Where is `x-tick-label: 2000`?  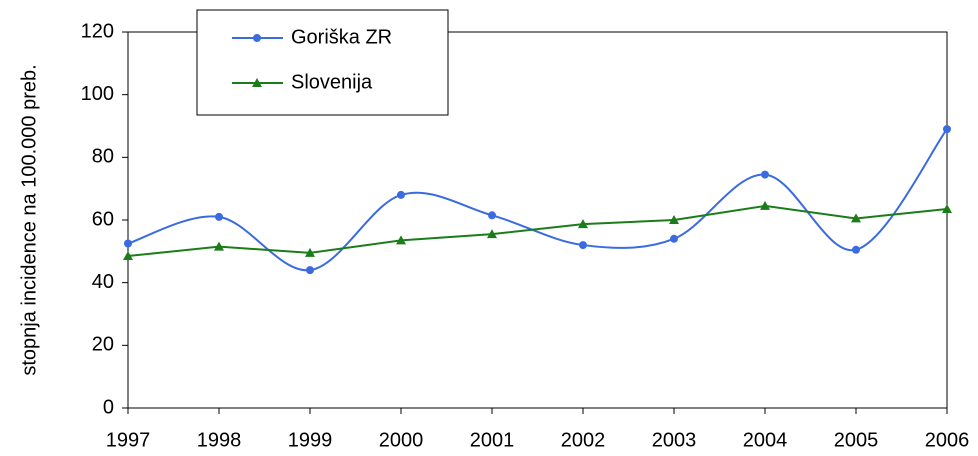
x-tick-label: 2000 is located at coordinates (401, 440).